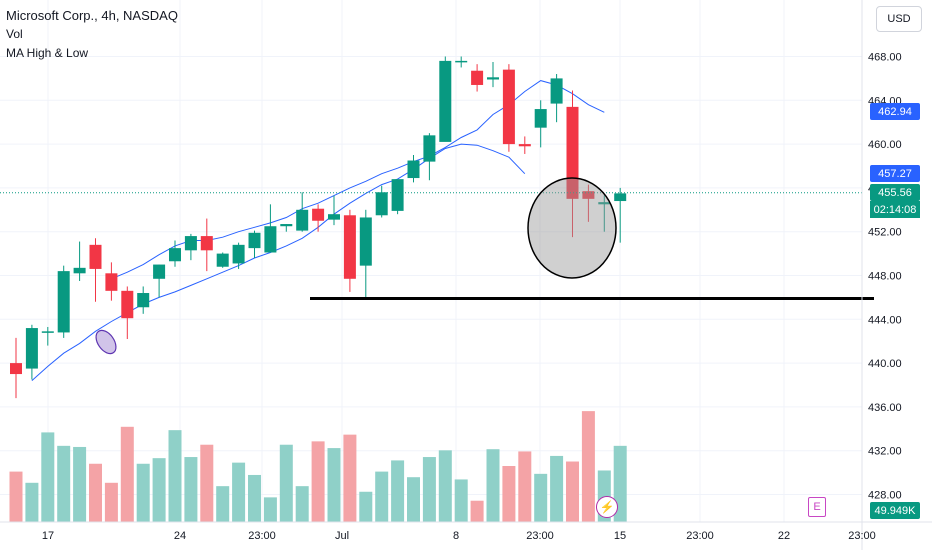 Image resolution: width=932 pixels, height=550 pixels. Describe the element at coordinates (895, 210) in the screenshot. I see `bar-countdown: 02:14:08` at that location.